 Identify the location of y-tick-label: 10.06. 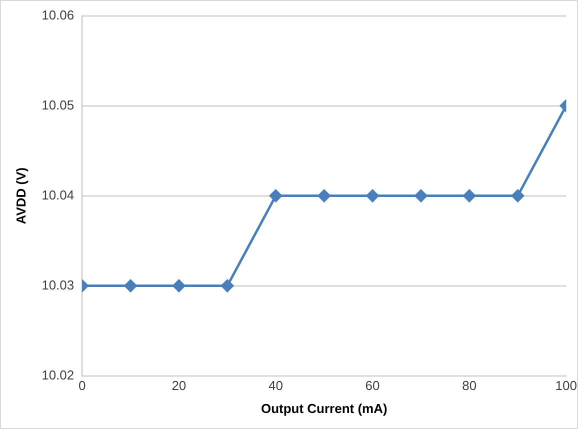
(58, 14).